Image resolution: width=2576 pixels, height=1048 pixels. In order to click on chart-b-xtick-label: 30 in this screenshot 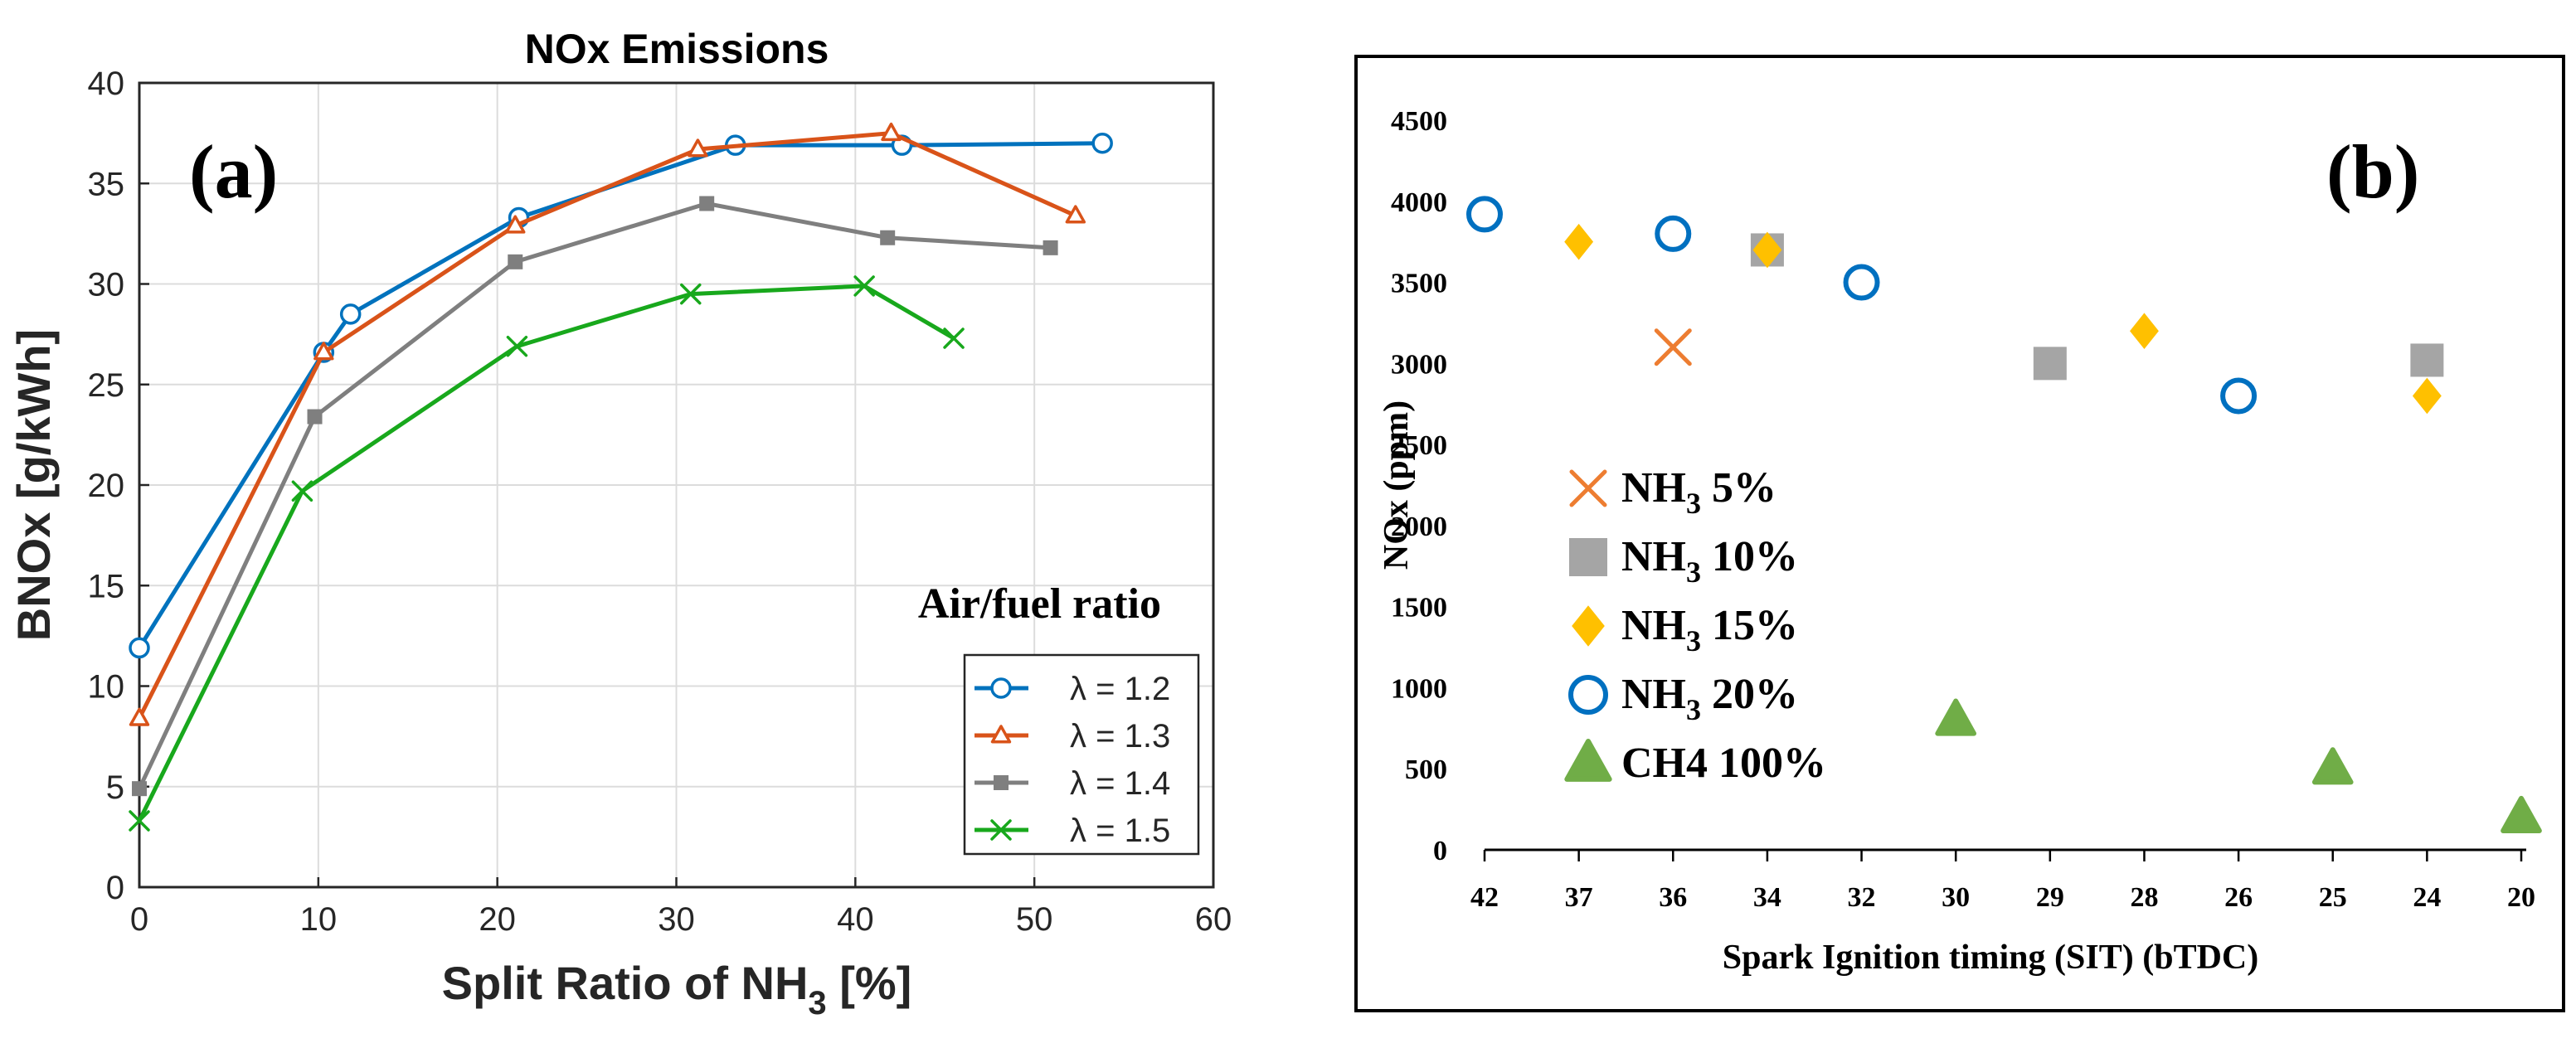, I will do `click(1956, 897)`.